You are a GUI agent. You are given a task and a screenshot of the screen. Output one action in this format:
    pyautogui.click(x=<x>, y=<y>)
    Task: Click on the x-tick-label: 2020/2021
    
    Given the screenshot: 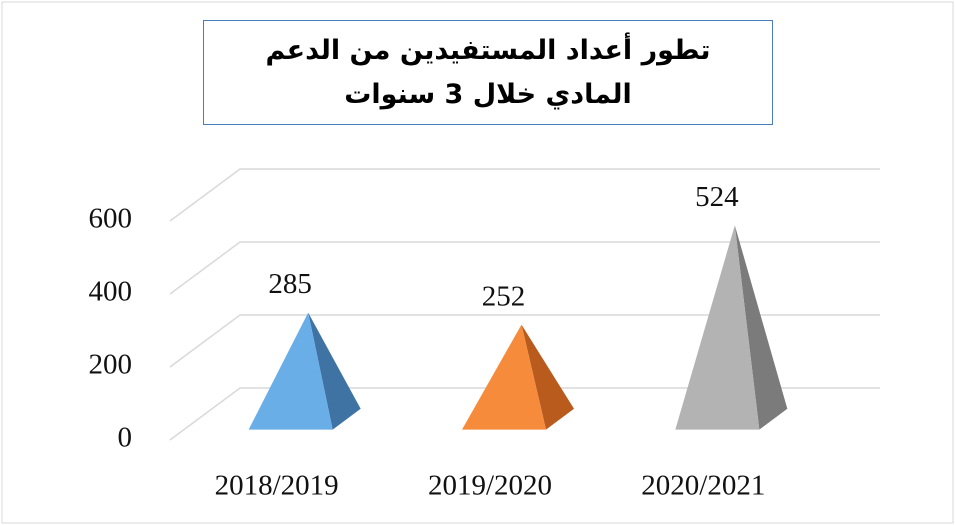 What is the action you would take?
    pyautogui.click(x=703, y=486)
    